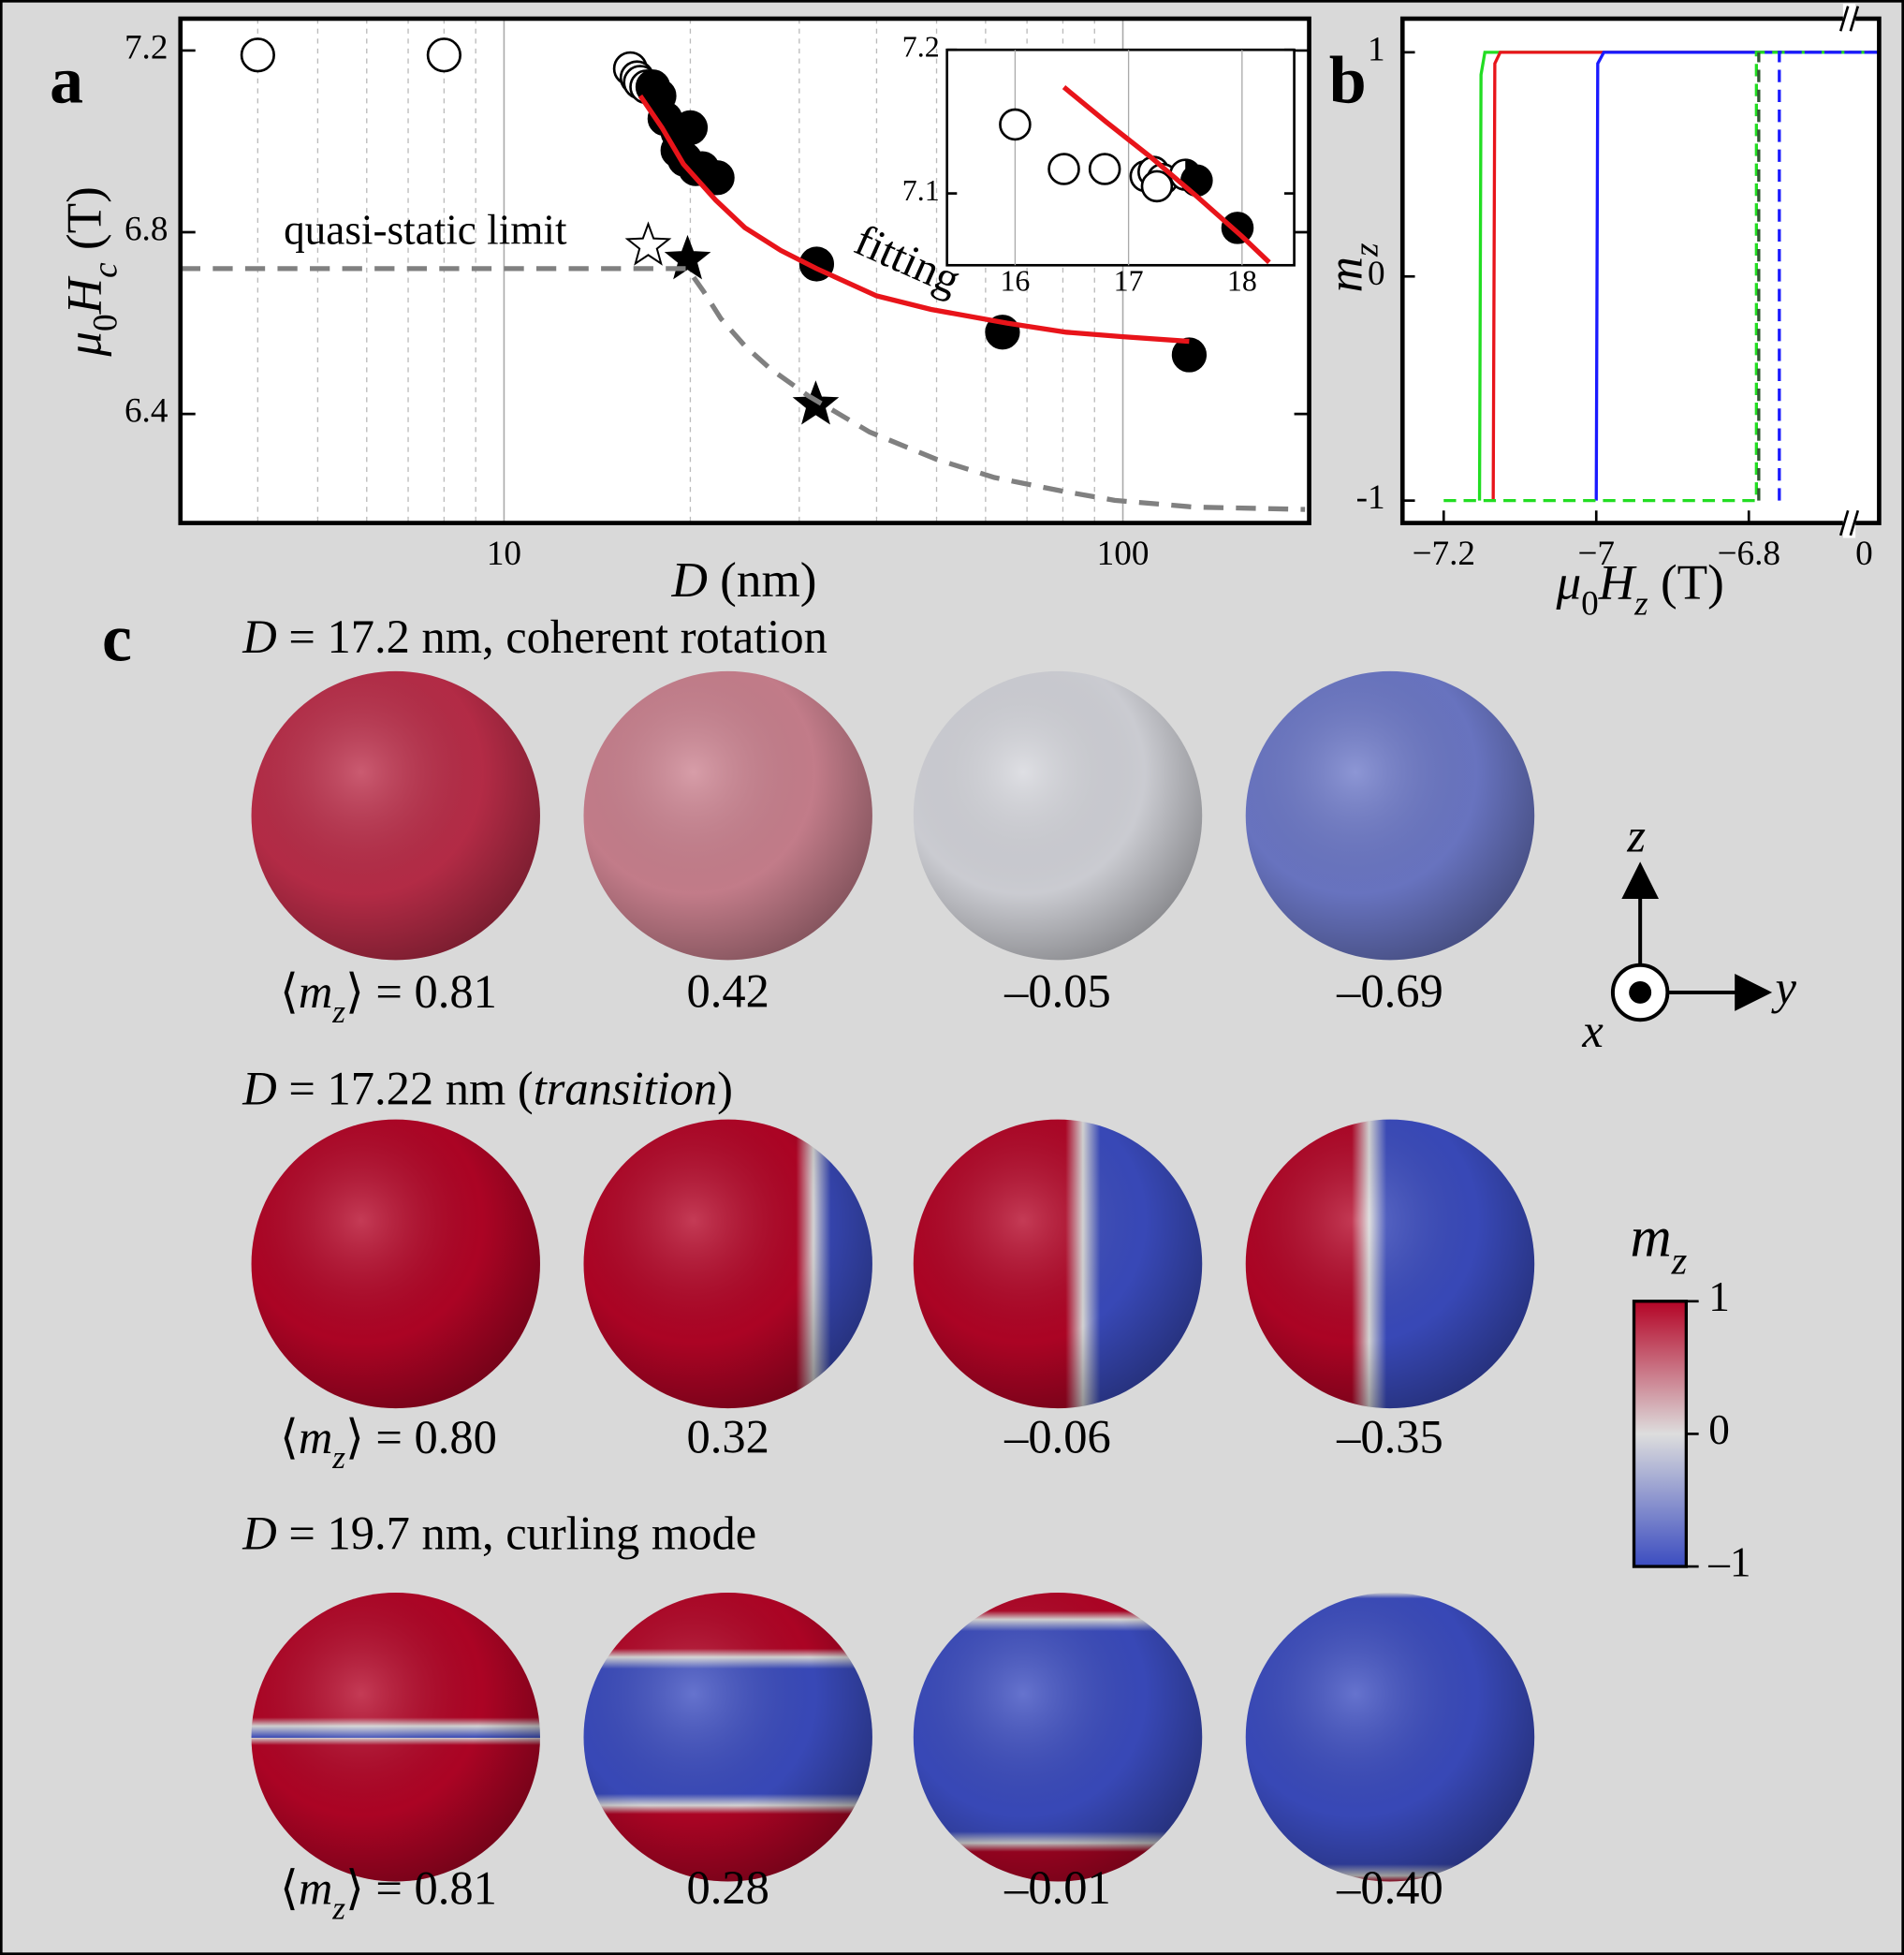  Describe the element at coordinates (456, 1887) in the screenshot. I see `mz-value: 0.81` at that location.